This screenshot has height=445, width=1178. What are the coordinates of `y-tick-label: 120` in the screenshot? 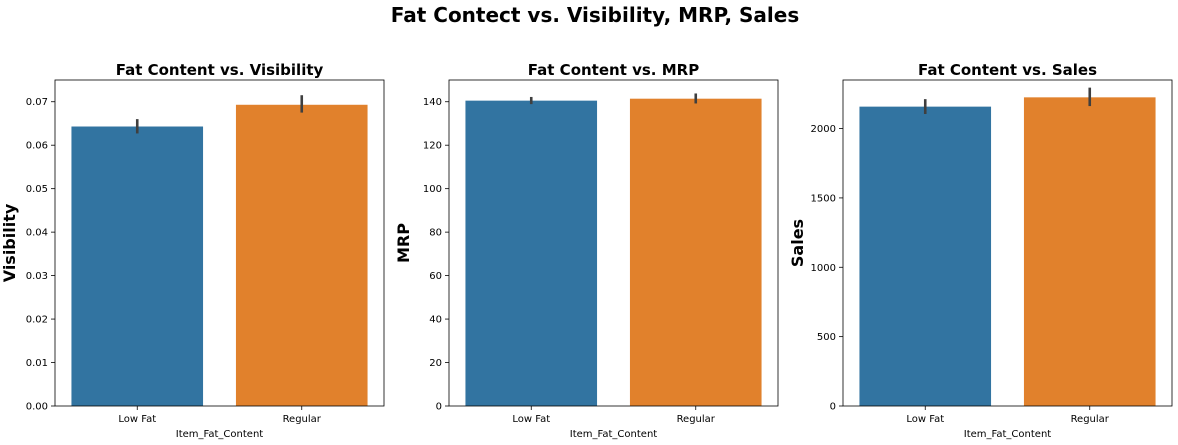 It's located at (432, 146).